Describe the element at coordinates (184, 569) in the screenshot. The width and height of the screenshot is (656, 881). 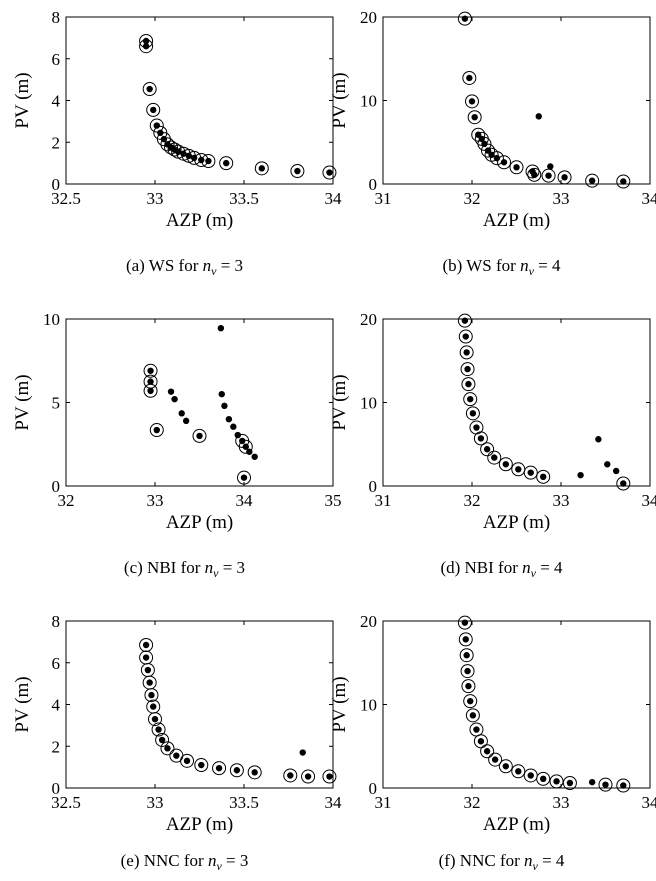
I see `panel-caption: (c) NBI for nv = 3` at that location.